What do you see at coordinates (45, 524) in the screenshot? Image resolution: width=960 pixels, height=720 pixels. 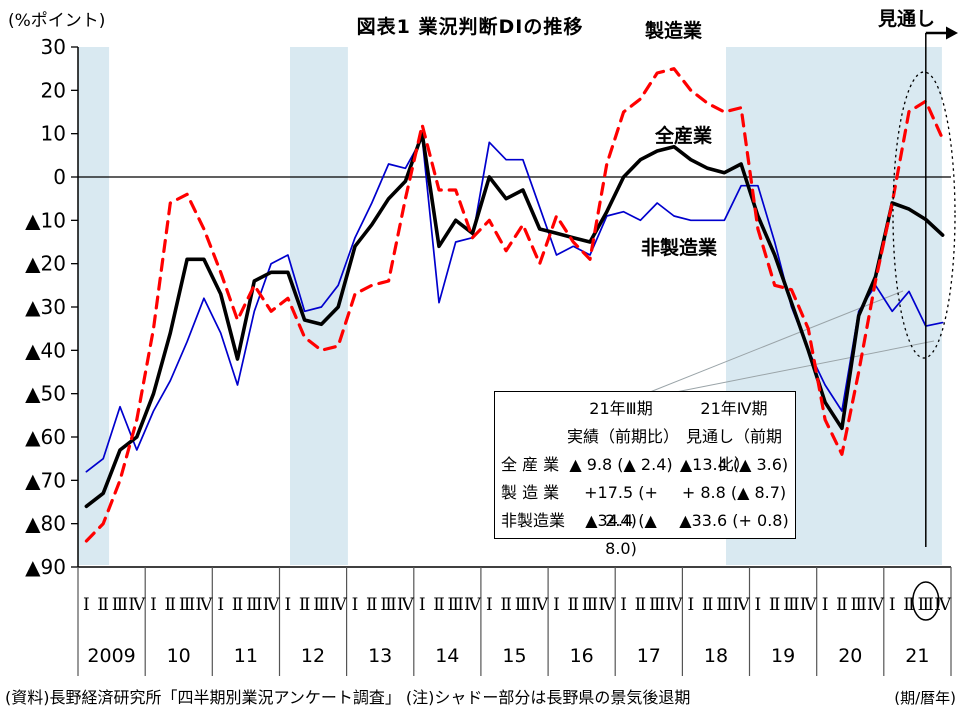 I see `y-tick-label: ▲80` at bounding box center [45, 524].